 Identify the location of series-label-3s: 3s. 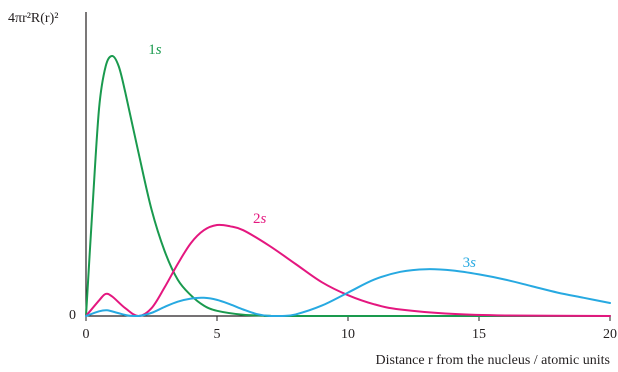
(470, 263).